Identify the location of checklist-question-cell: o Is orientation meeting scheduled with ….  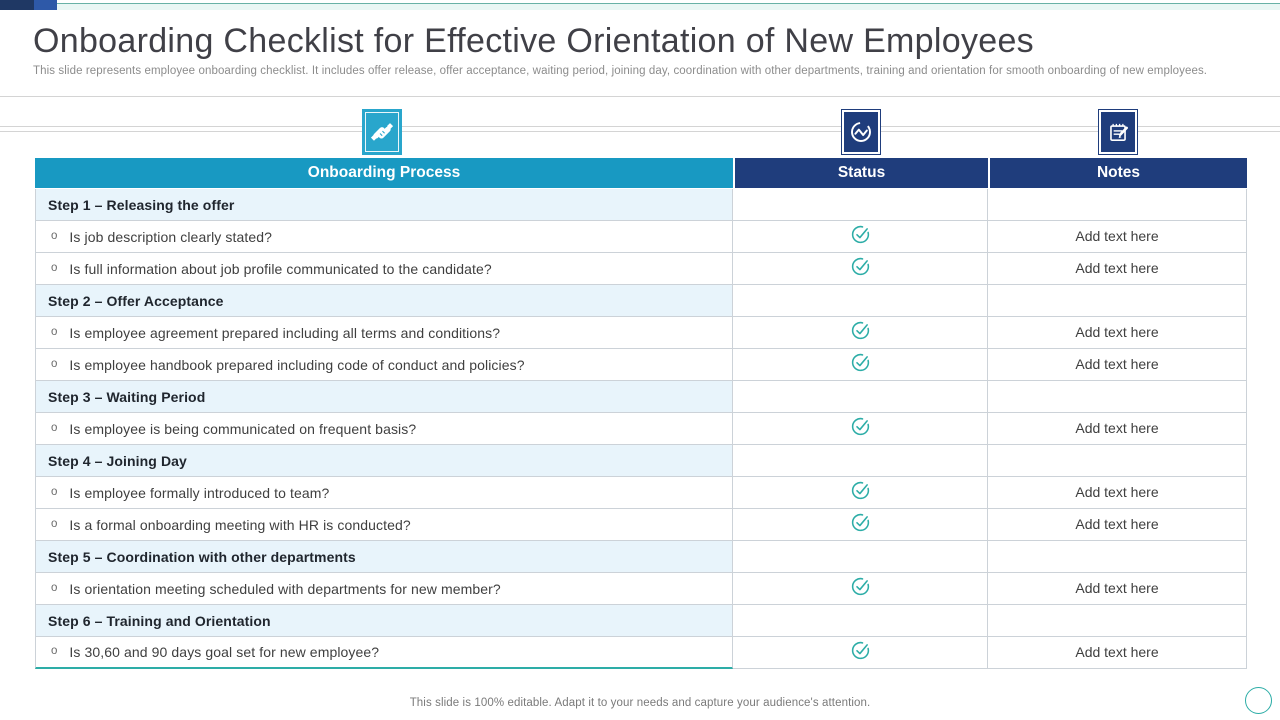
(384, 589).